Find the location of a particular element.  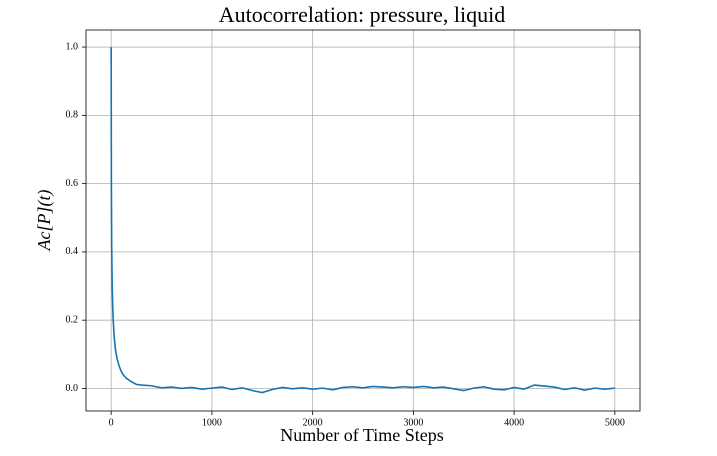

x-tick-label: 4000 is located at coordinates (514, 422).